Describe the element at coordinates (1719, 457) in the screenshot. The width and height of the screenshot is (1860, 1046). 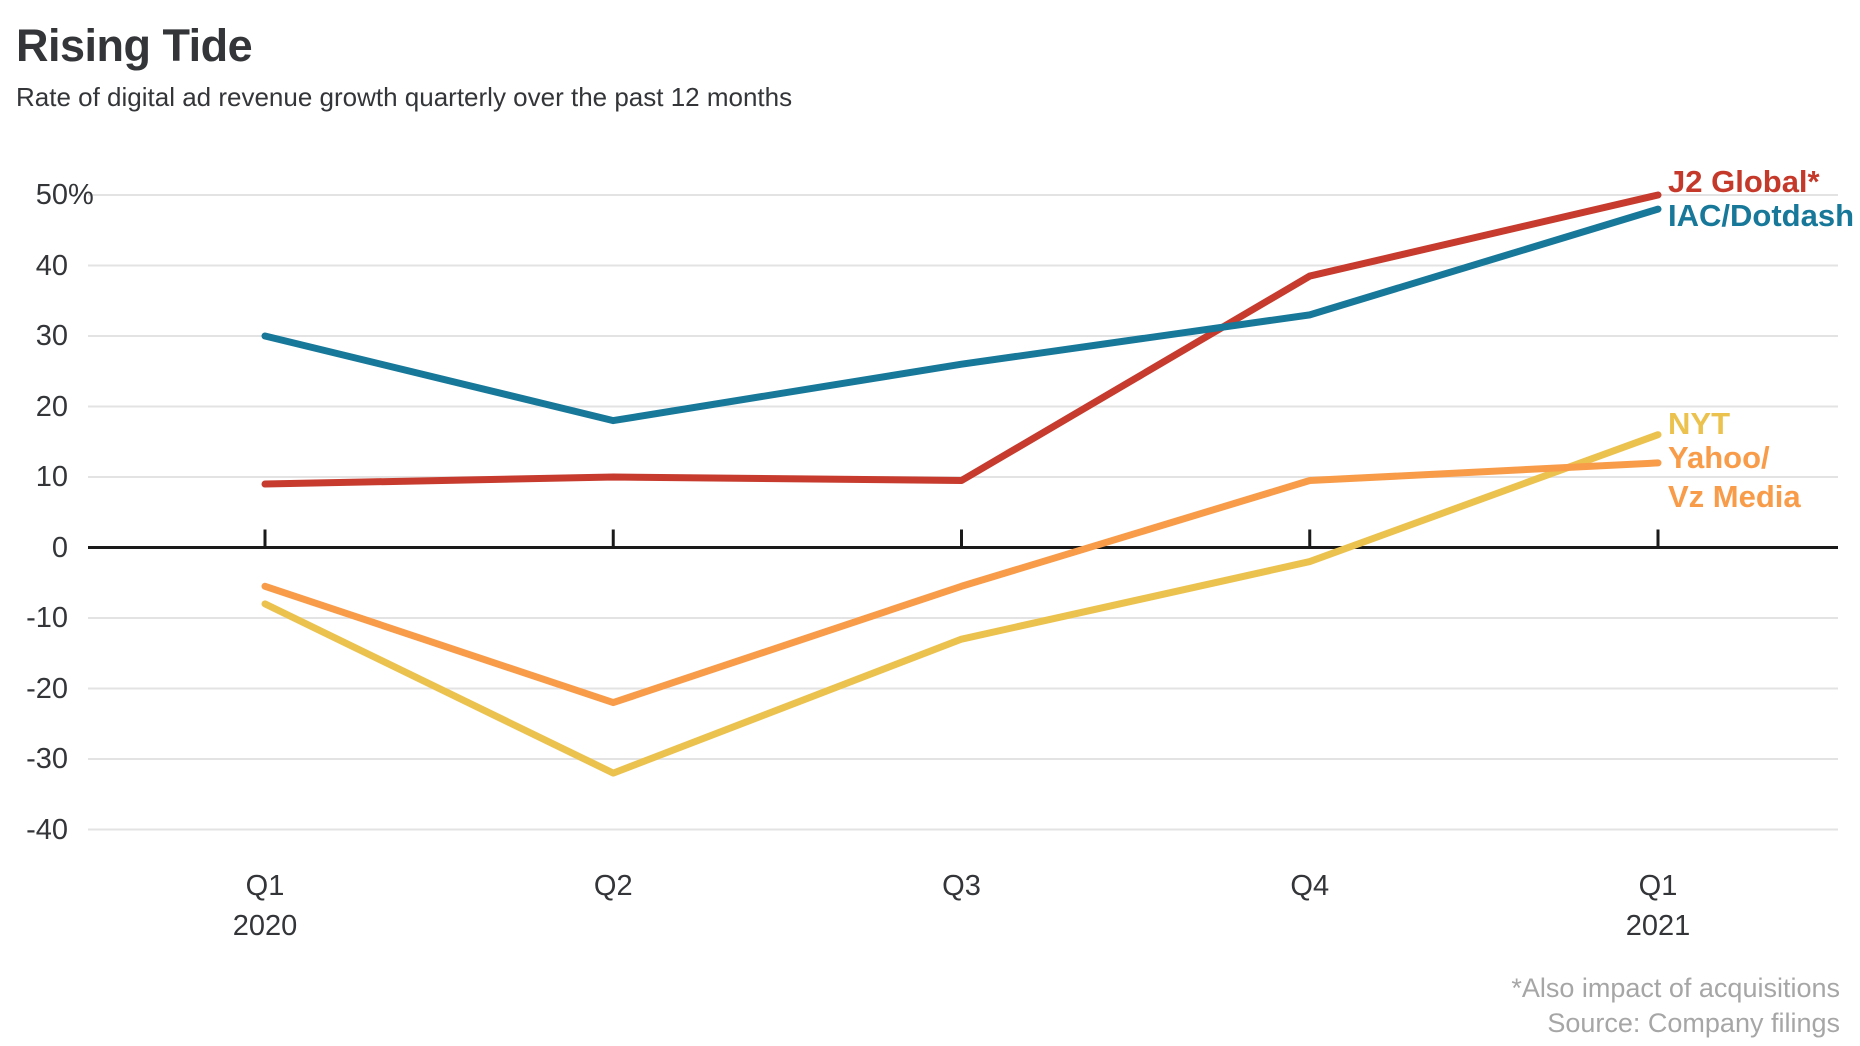
I see `series-label-yahoo-line1: Yahoo/` at that location.